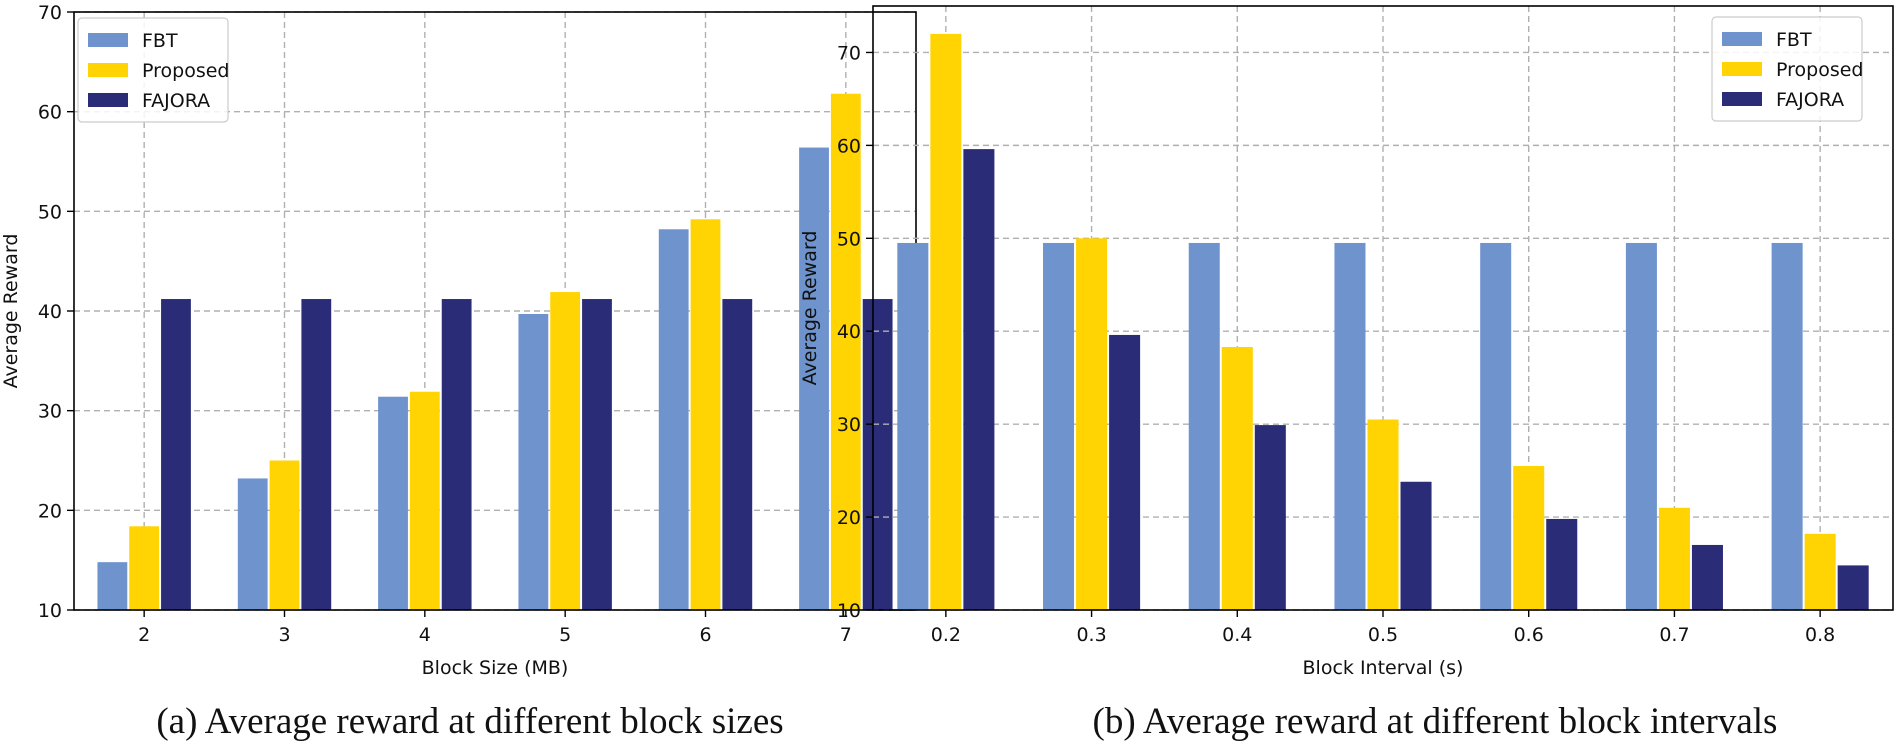  Describe the element at coordinates (1674, 635) in the screenshot. I see `x-tick-label: 0.7` at that location.